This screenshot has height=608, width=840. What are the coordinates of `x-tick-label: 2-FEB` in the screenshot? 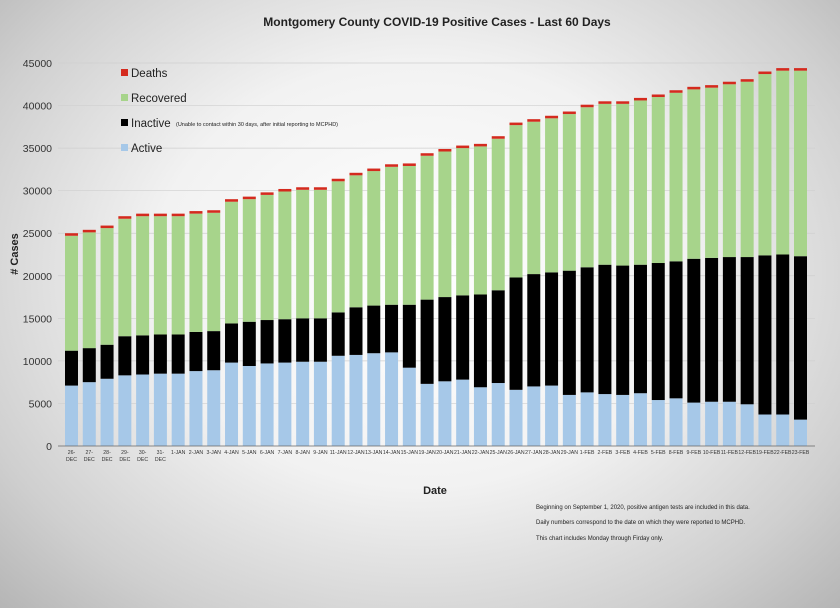 It's located at (605, 453).